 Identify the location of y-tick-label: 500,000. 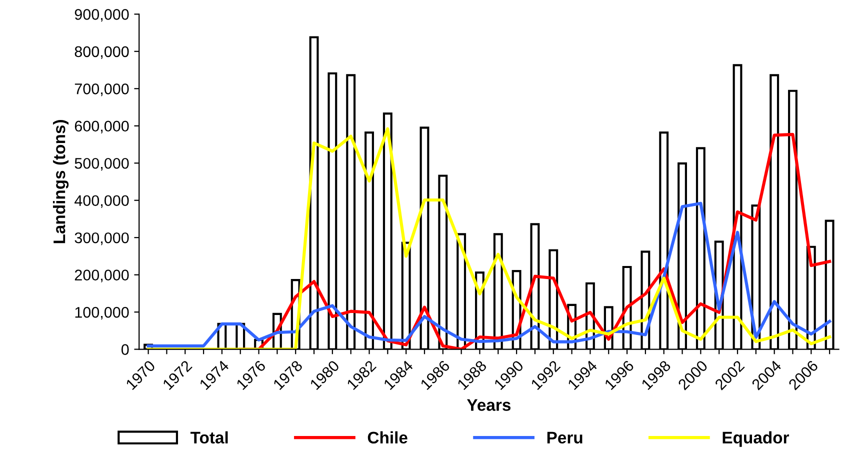
(101, 164).